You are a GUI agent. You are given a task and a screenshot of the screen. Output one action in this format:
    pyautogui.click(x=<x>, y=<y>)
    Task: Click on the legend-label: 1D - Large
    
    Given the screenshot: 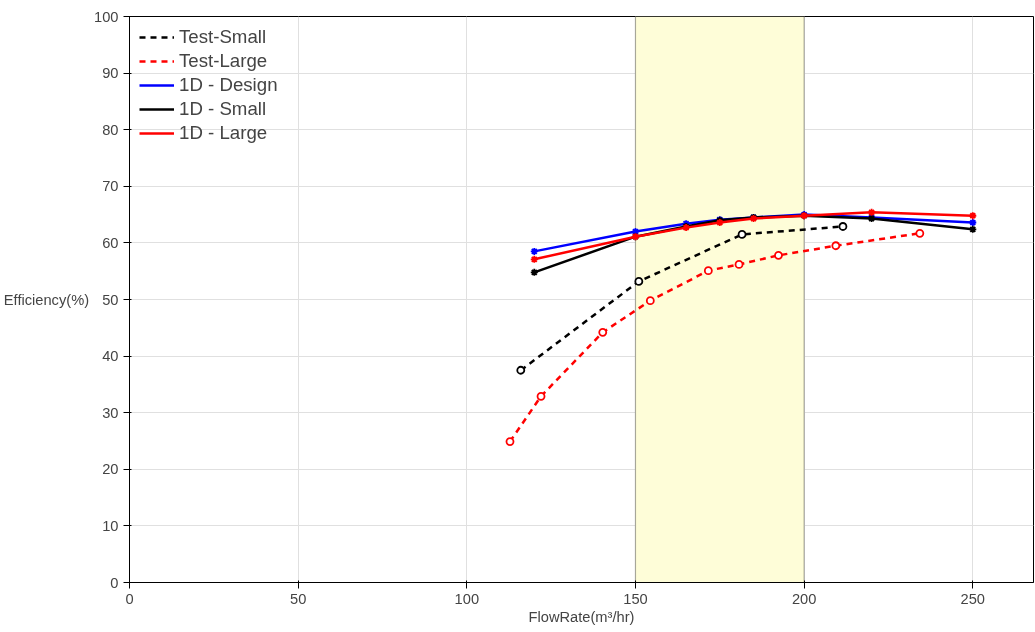 What is the action you would take?
    pyautogui.click(x=223, y=133)
    